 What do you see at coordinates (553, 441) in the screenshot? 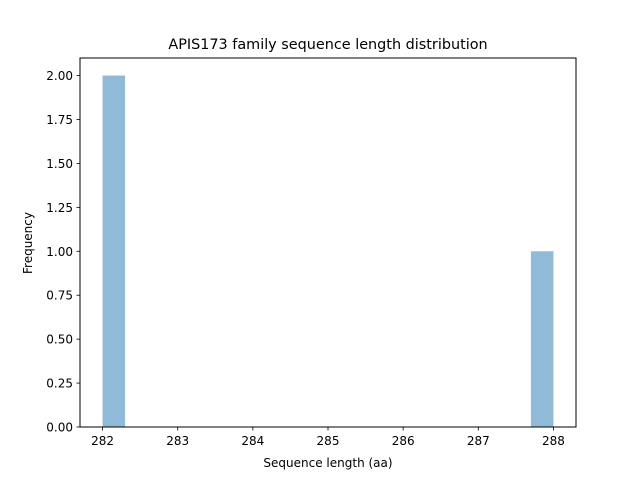
I see `x-tick-label: 288` at bounding box center [553, 441].